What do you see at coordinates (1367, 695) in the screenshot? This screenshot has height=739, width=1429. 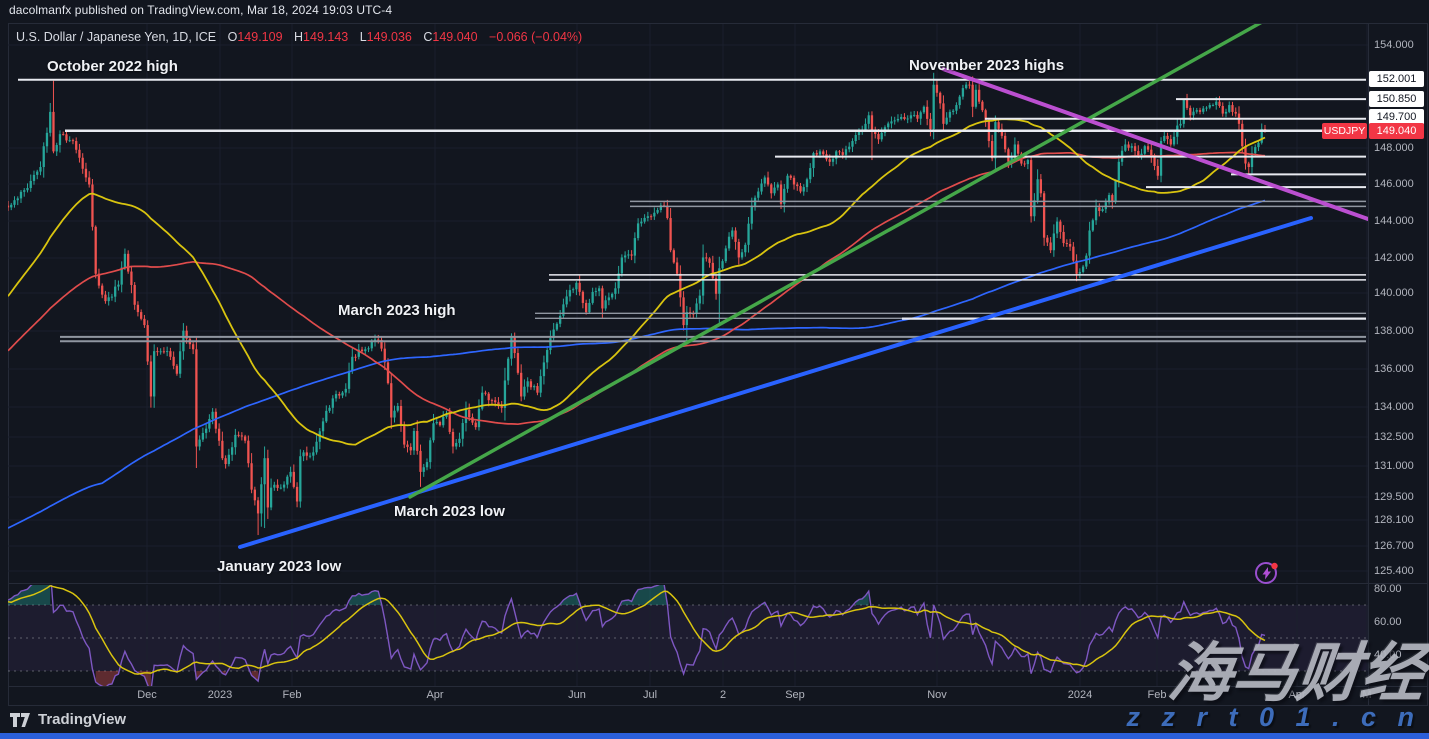 I see `time-axis-label: M` at bounding box center [1367, 695].